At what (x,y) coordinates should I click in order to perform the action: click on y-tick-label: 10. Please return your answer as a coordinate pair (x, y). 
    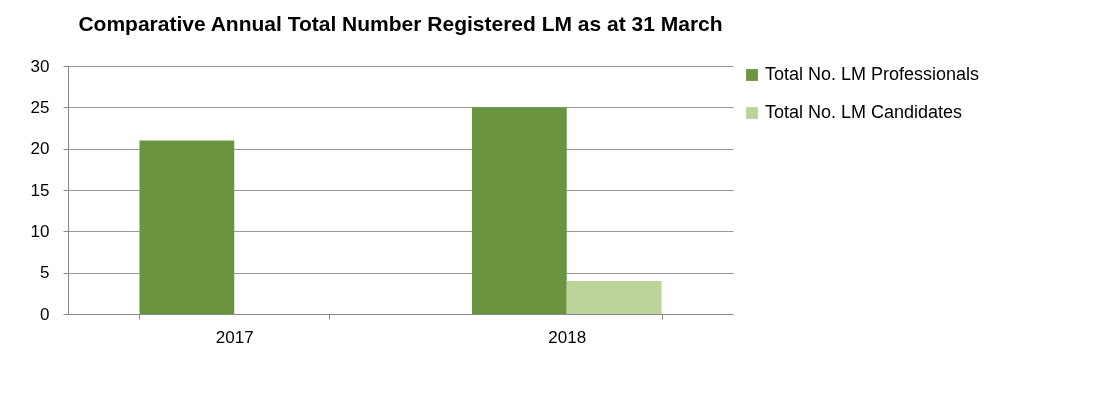
    Looking at the image, I should click on (40, 231).